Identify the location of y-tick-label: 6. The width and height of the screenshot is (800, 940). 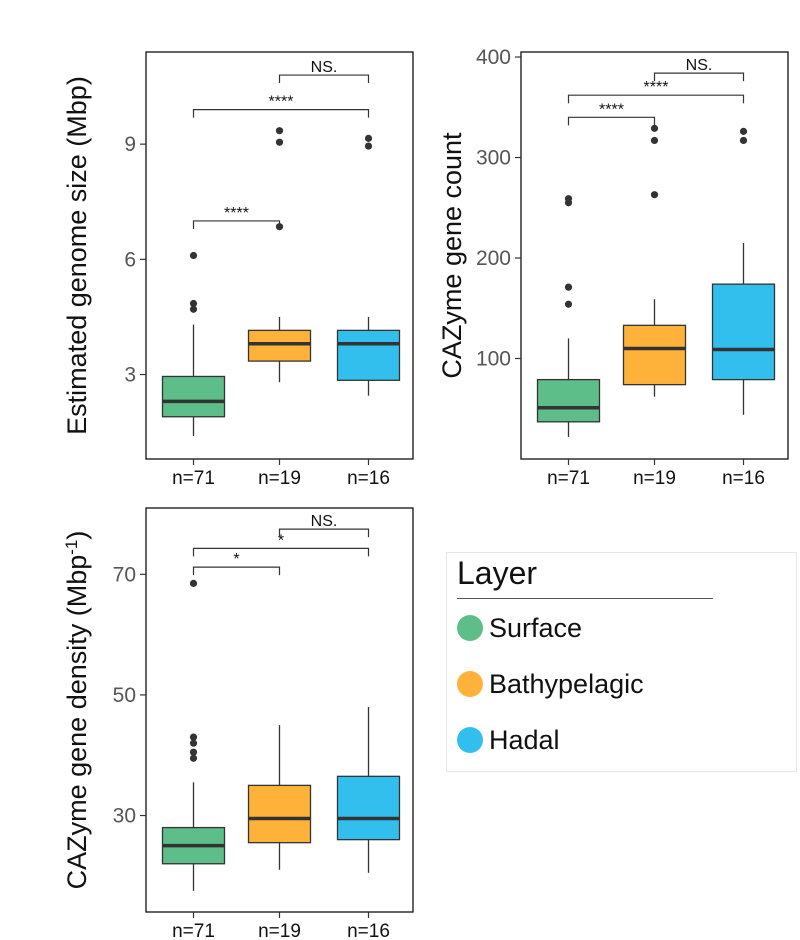
(130, 259).